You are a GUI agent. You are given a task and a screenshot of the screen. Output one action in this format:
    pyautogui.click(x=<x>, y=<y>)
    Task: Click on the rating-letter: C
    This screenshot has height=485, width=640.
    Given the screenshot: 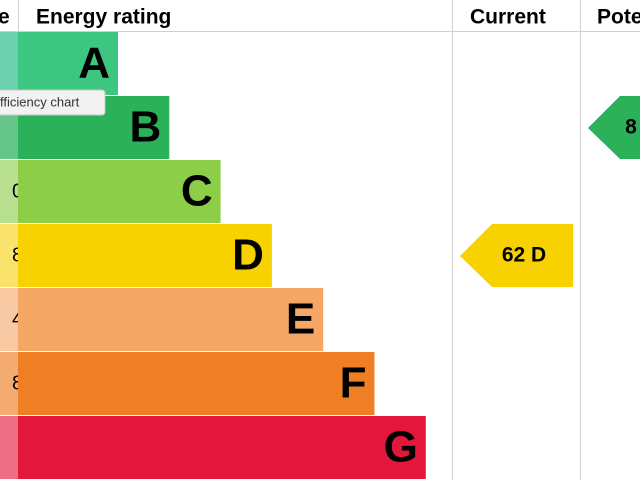 What is the action you would take?
    pyautogui.click(x=197, y=191)
    